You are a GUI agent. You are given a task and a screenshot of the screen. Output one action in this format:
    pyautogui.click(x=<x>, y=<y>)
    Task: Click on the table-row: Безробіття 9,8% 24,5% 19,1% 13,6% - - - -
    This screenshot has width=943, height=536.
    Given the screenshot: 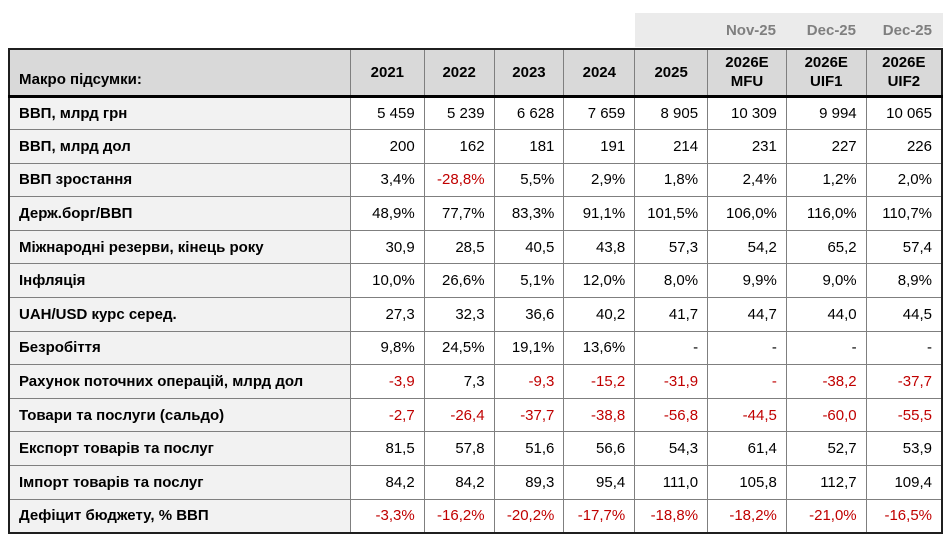 What is the action you would take?
    pyautogui.click(x=475, y=348)
    